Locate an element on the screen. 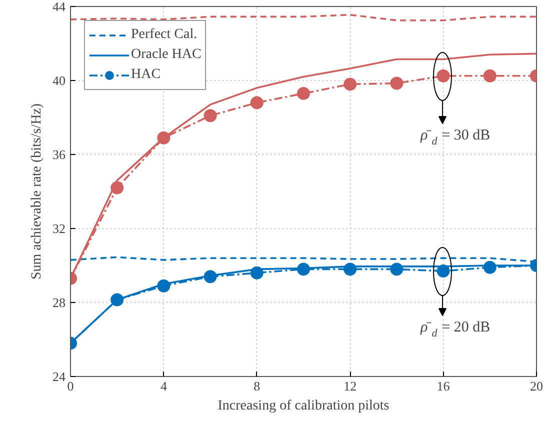 The image size is (552, 426). legend-label: Oracle HAC is located at coordinates (166, 55).